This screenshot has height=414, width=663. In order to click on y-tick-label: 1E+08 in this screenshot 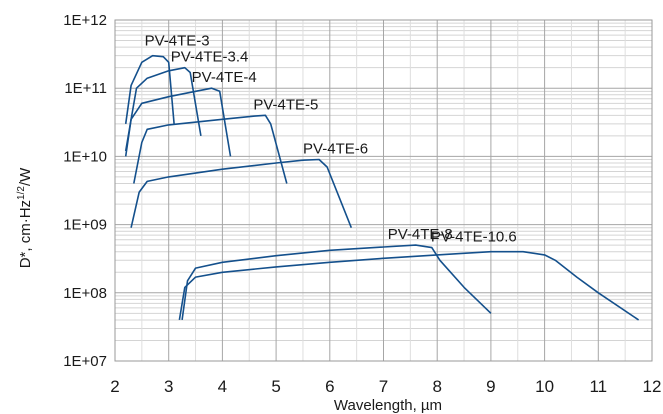, I will do `click(85, 293)`.